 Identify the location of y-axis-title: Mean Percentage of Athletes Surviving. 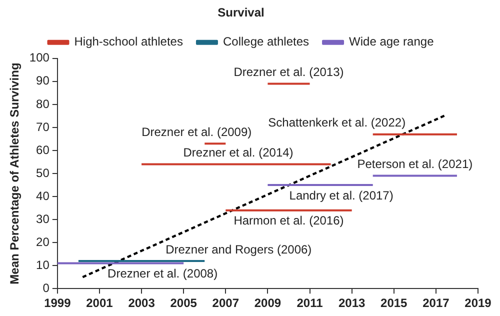
(15, 173).